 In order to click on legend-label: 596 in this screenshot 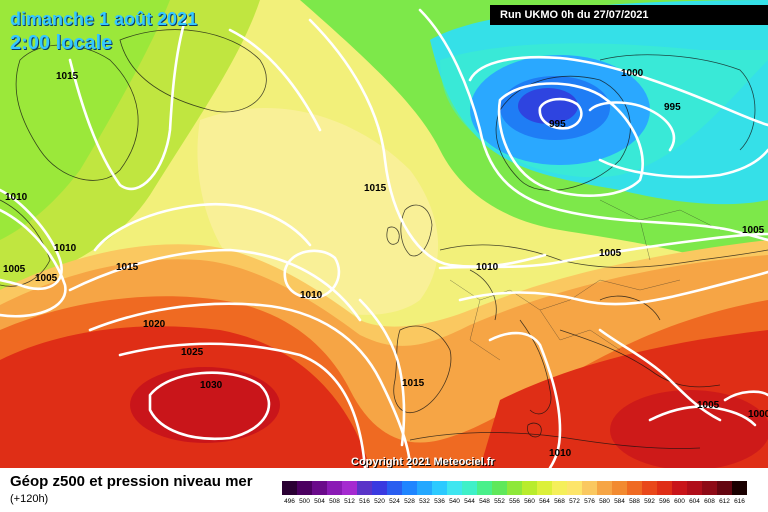, I will do `click(664, 501)`.